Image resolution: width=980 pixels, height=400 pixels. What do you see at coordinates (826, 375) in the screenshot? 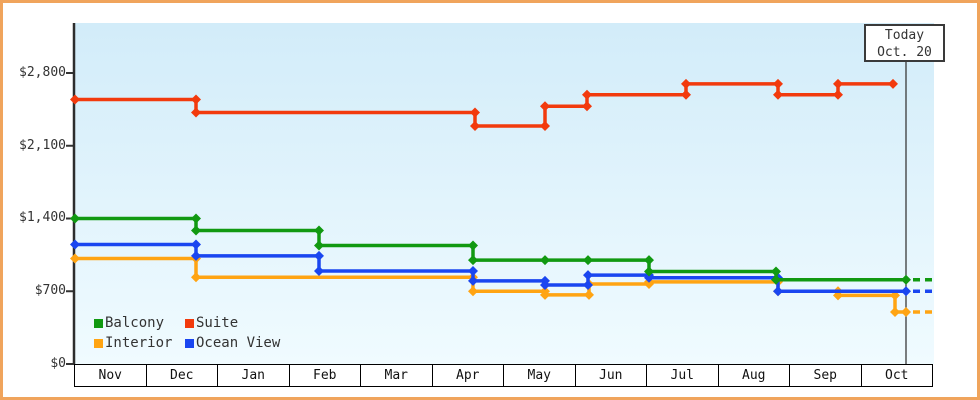
I see `month-cell-sep: Sep` at bounding box center [826, 375].